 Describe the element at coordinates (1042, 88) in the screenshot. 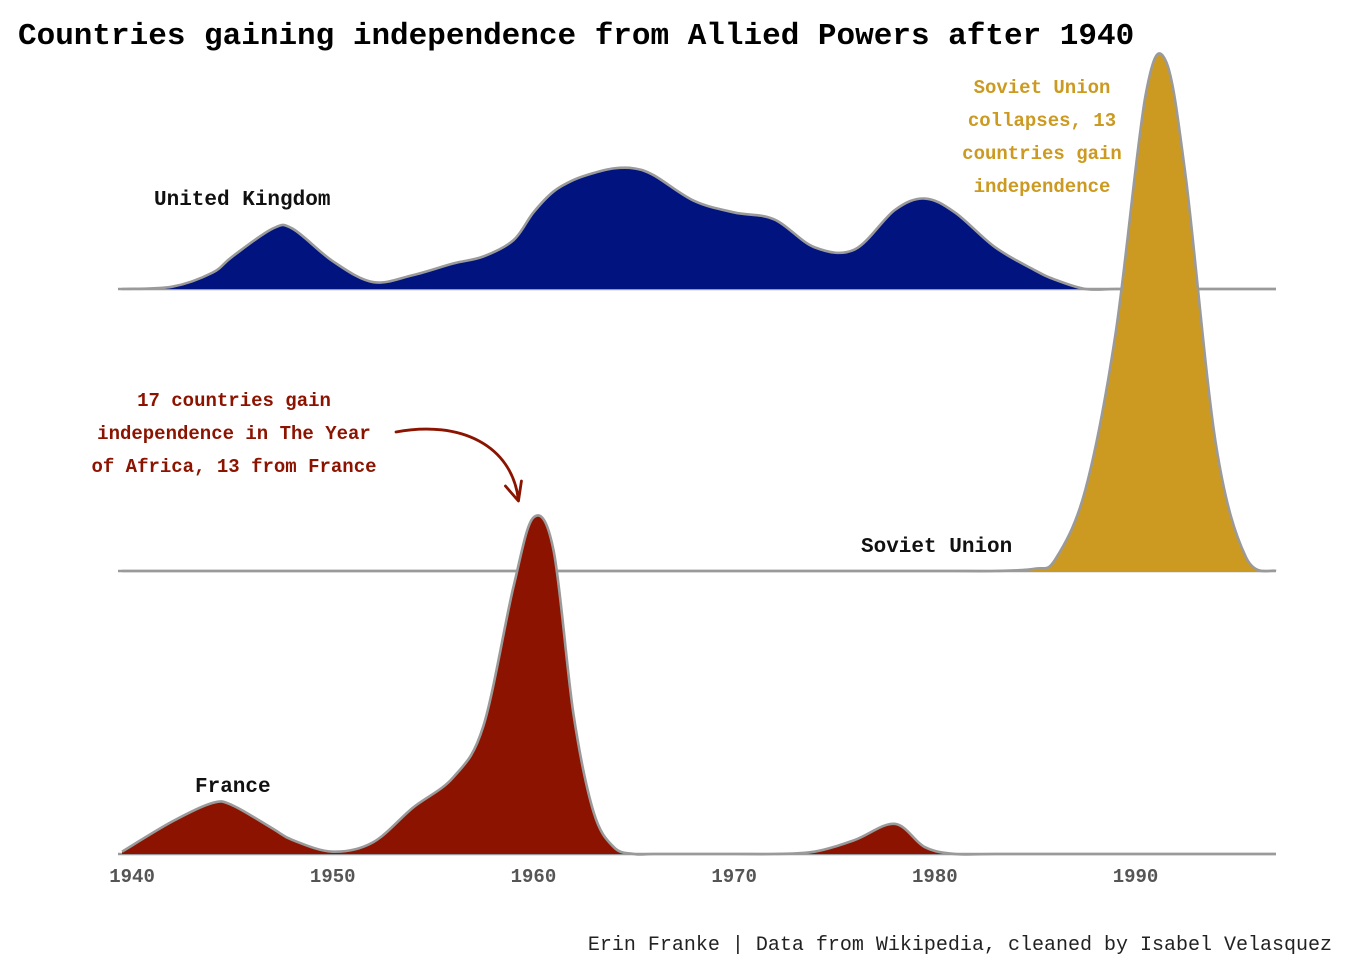

I see `annotation-soviet-line: Soviet Union` at that location.